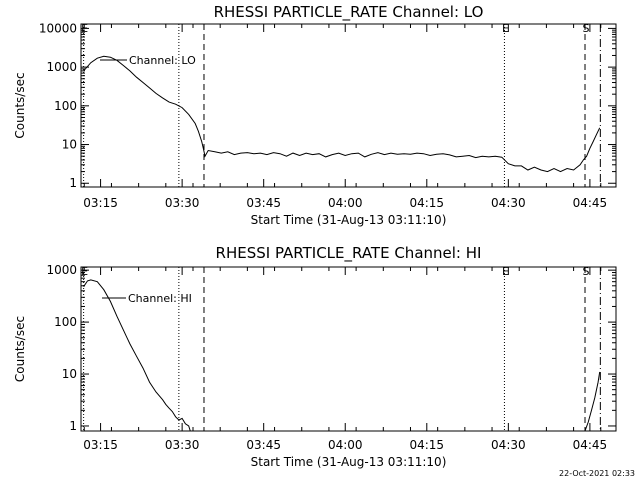 The image size is (640, 480). What do you see at coordinates (349, 12) in the screenshot?
I see `chart-title: RHESSI PARTICLE_RATE Channel: LO` at bounding box center [349, 12].